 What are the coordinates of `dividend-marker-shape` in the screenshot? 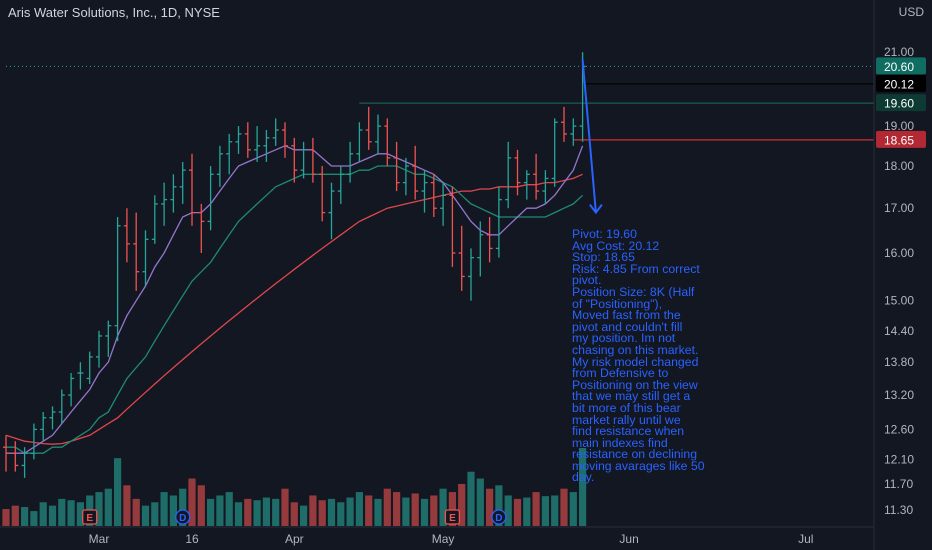 It's located at (499, 517).